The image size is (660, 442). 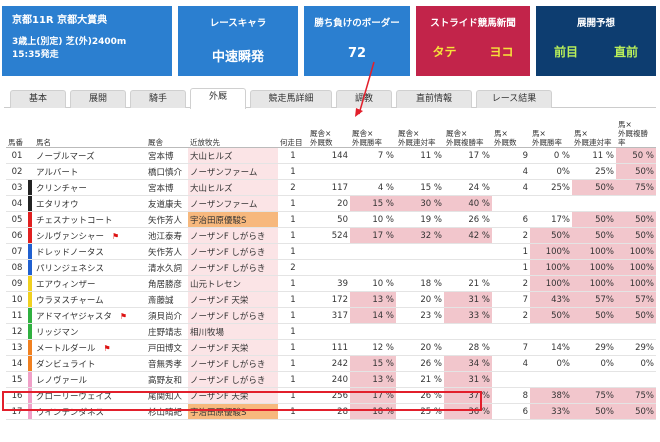 What do you see at coordinates (90, 283) in the screenshot?
I see `horse-name: エアウィンザー` at bounding box center [90, 283].